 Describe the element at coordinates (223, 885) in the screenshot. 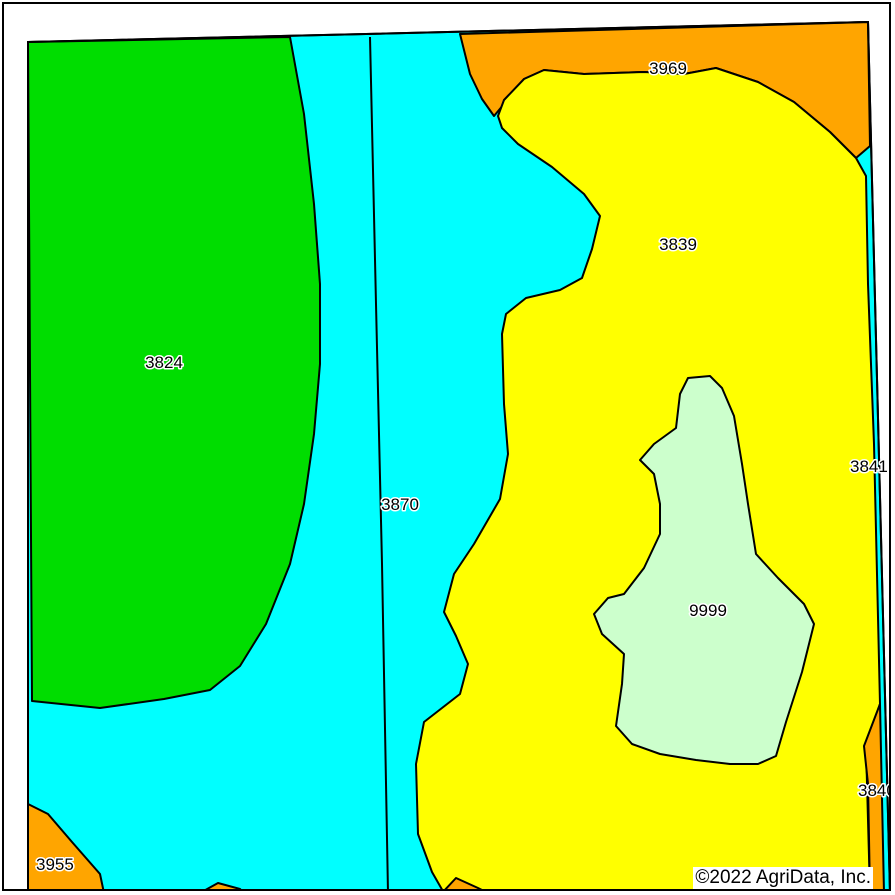

I see `soil-polygon-3955-bottom-sliver` at that location.